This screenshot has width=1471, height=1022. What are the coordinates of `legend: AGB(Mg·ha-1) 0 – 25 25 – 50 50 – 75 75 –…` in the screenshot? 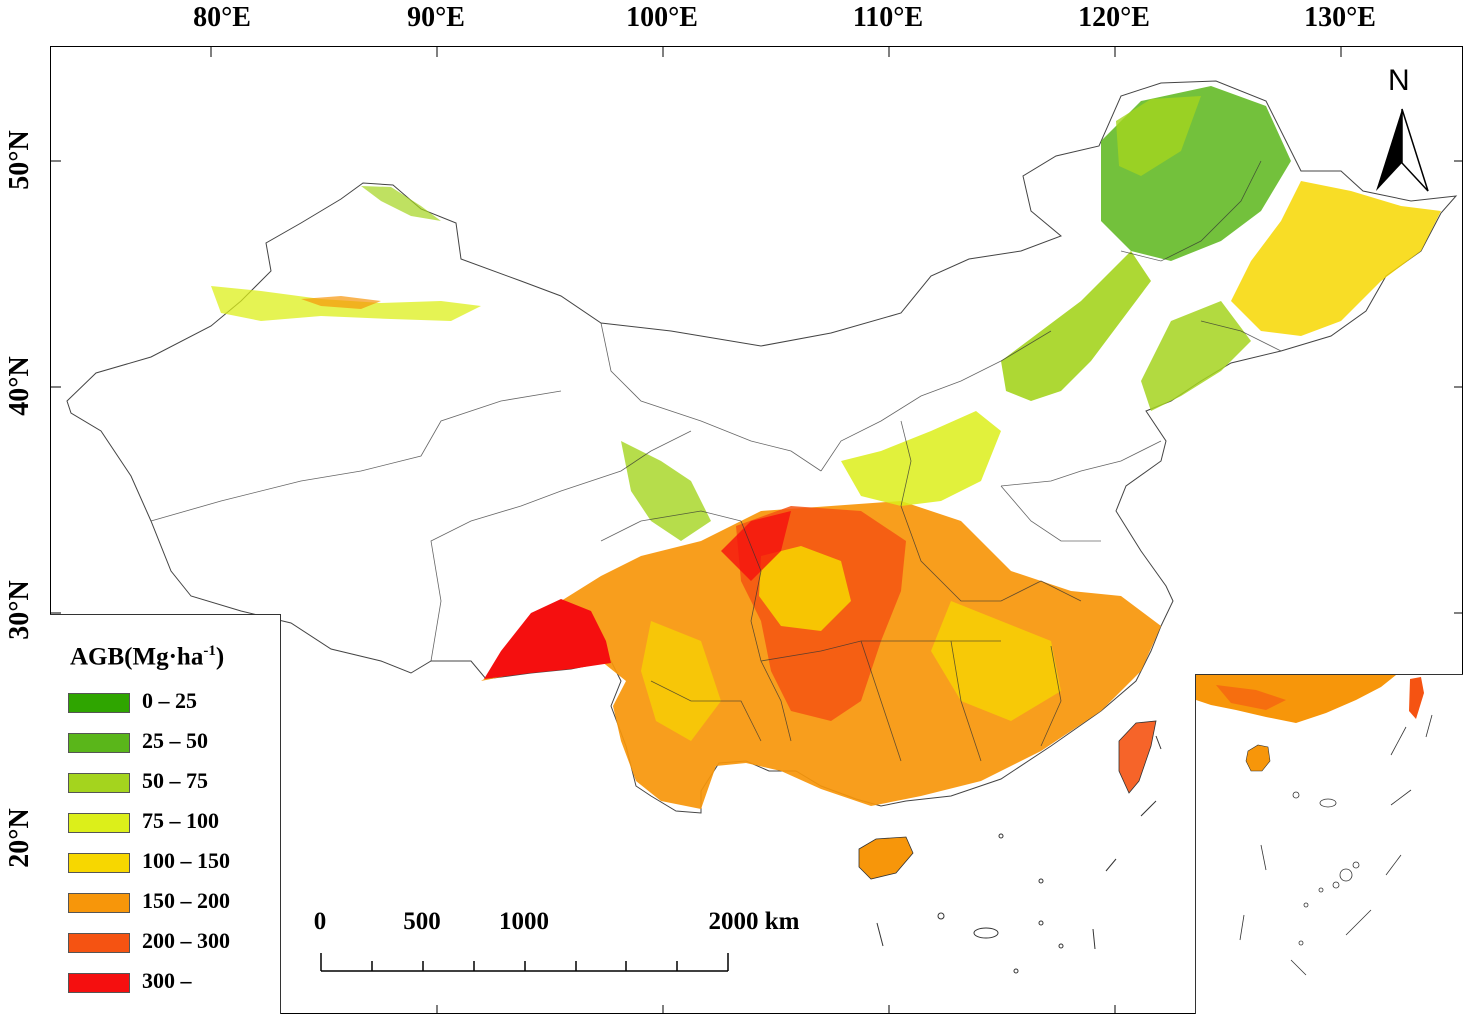 It's located at (165, 814).